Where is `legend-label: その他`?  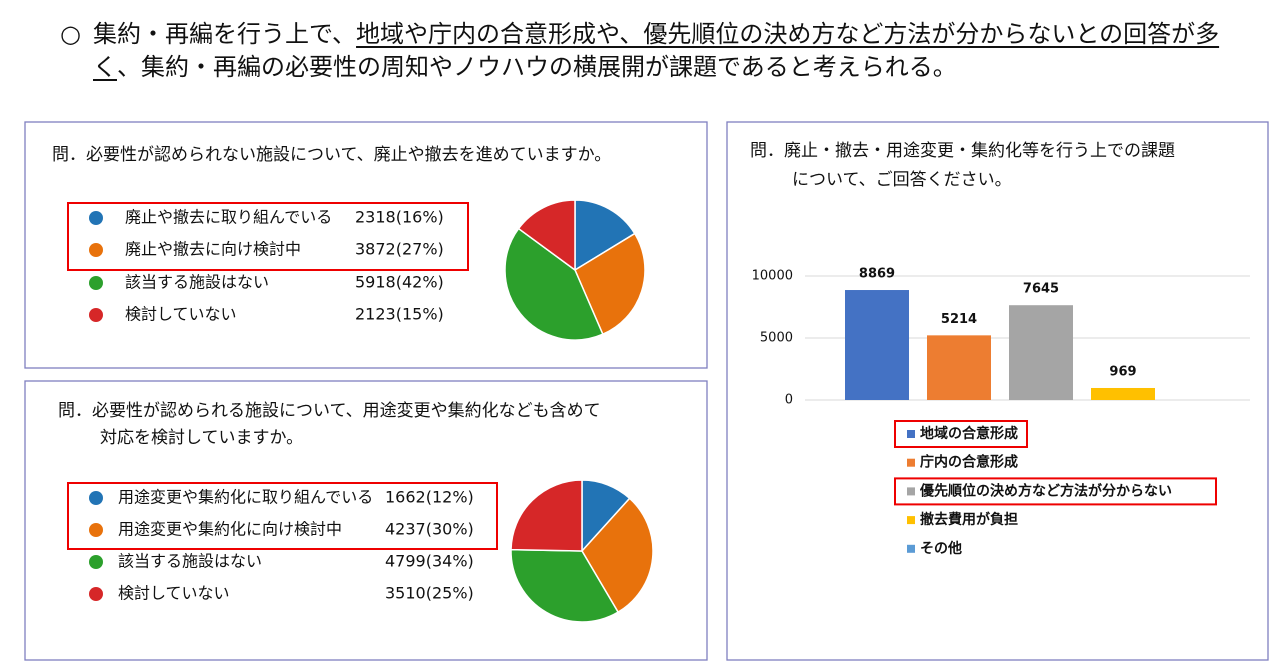 legend-label: その他 is located at coordinates (941, 548).